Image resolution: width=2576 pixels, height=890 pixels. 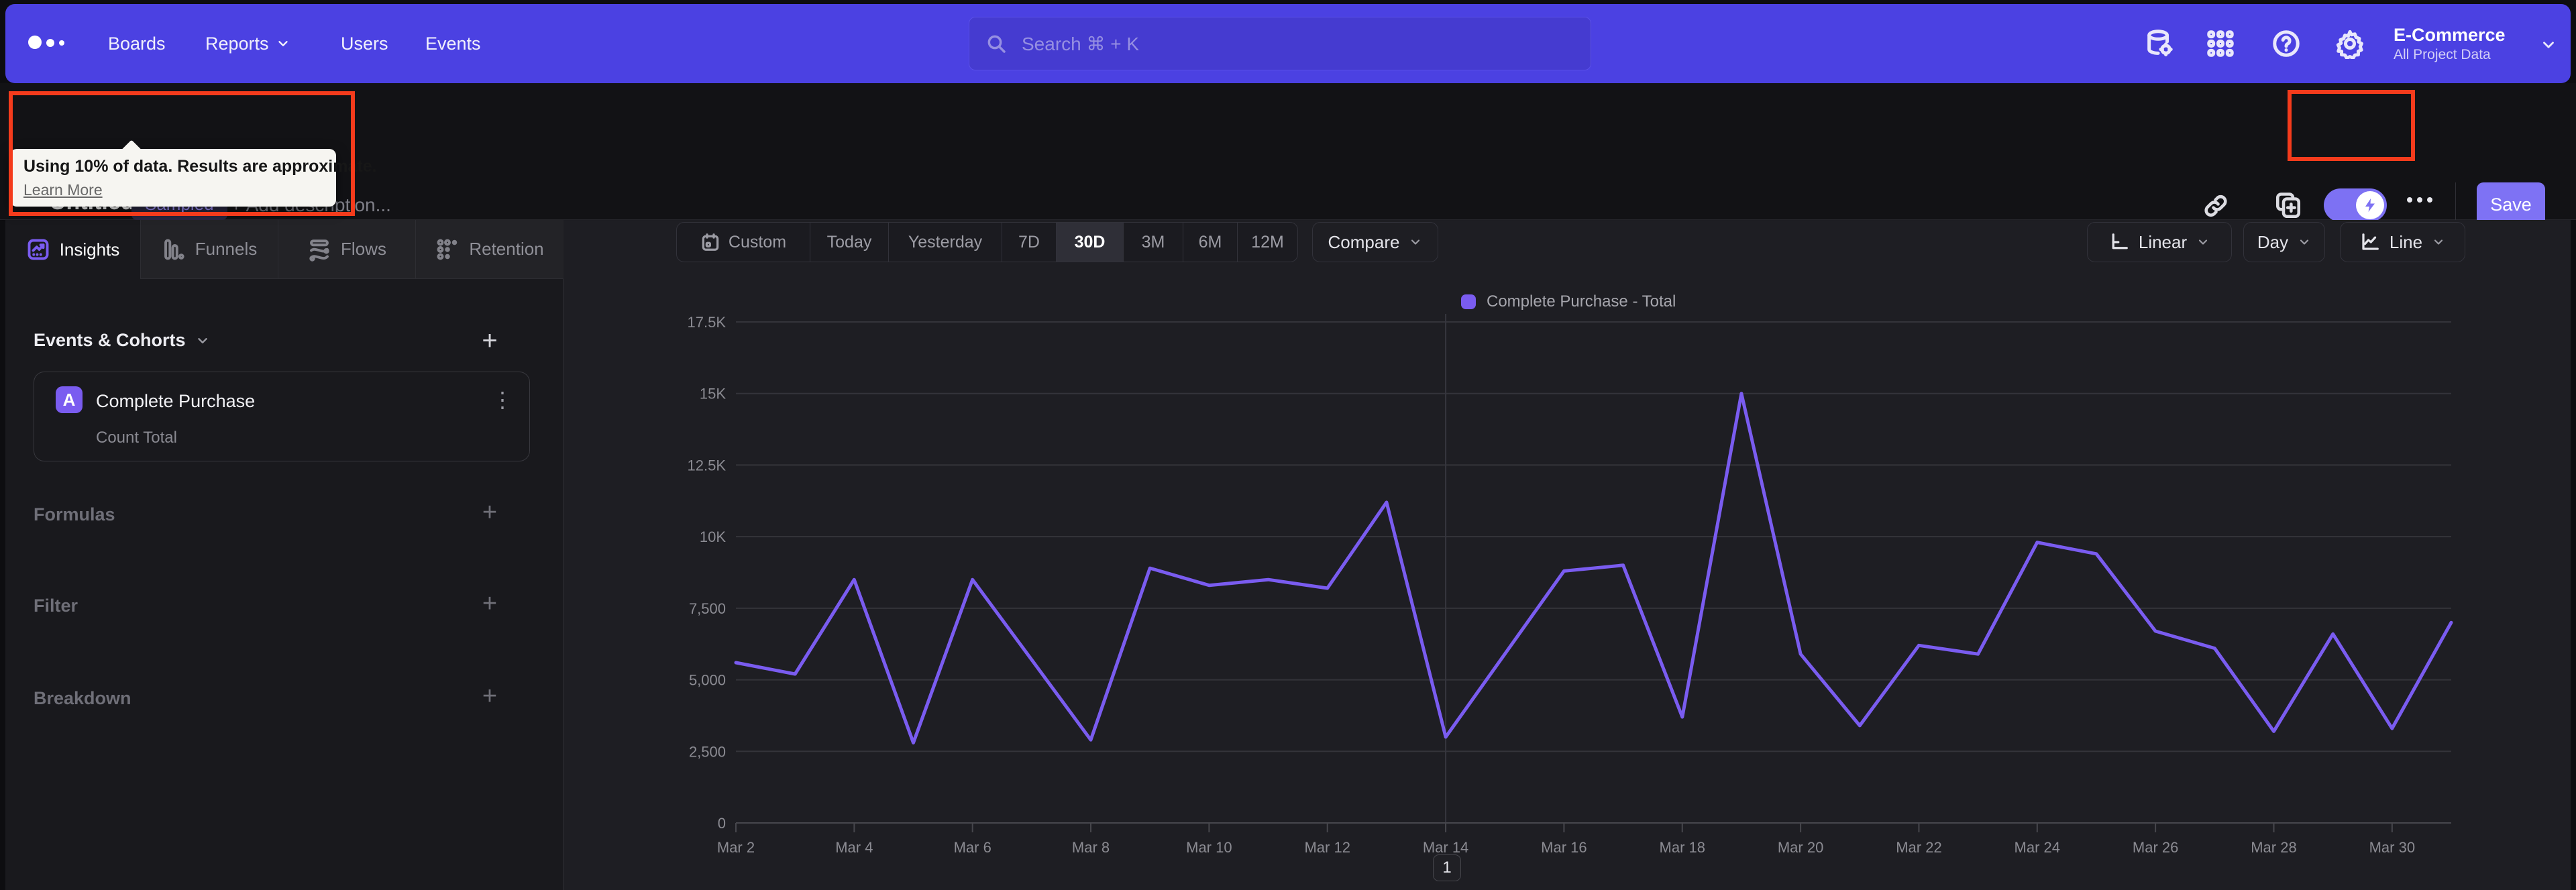 What do you see at coordinates (2216, 206) in the screenshot?
I see `copy-link-icon` at bounding box center [2216, 206].